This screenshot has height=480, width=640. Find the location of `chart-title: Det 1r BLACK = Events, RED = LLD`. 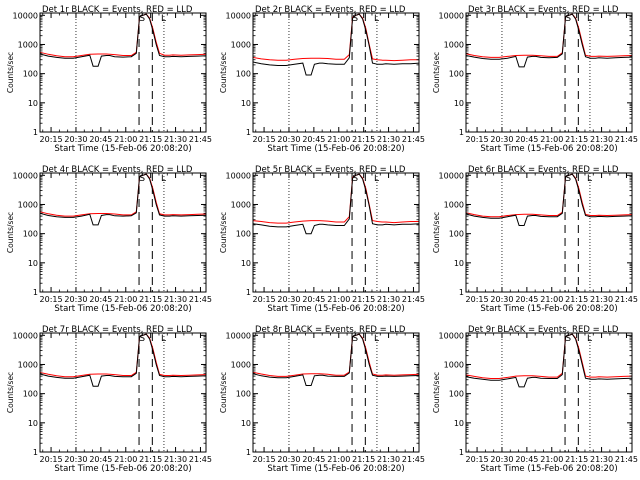

chart-title: Det 1r BLACK = Events, RED = LLD is located at coordinates (117, 10).